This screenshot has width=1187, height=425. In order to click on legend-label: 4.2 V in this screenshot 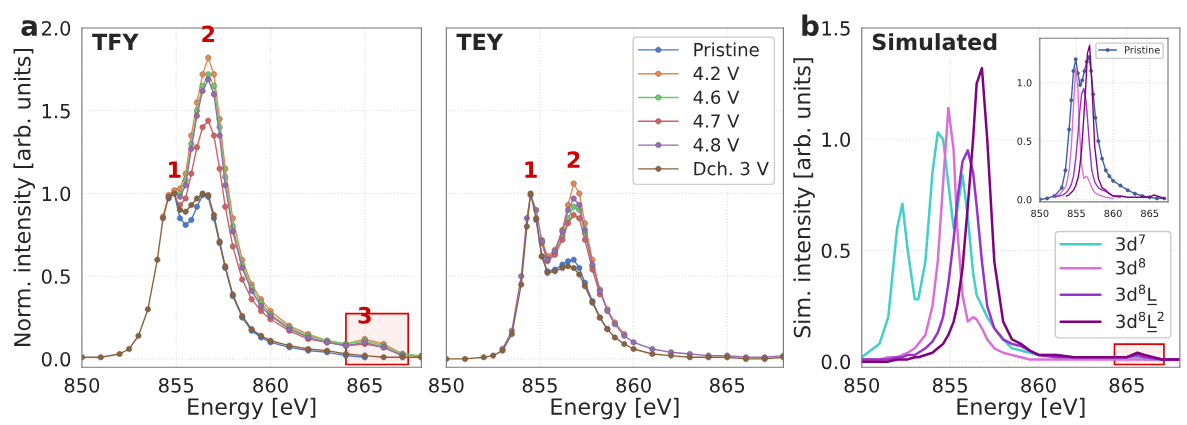, I will do `click(716, 73)`.